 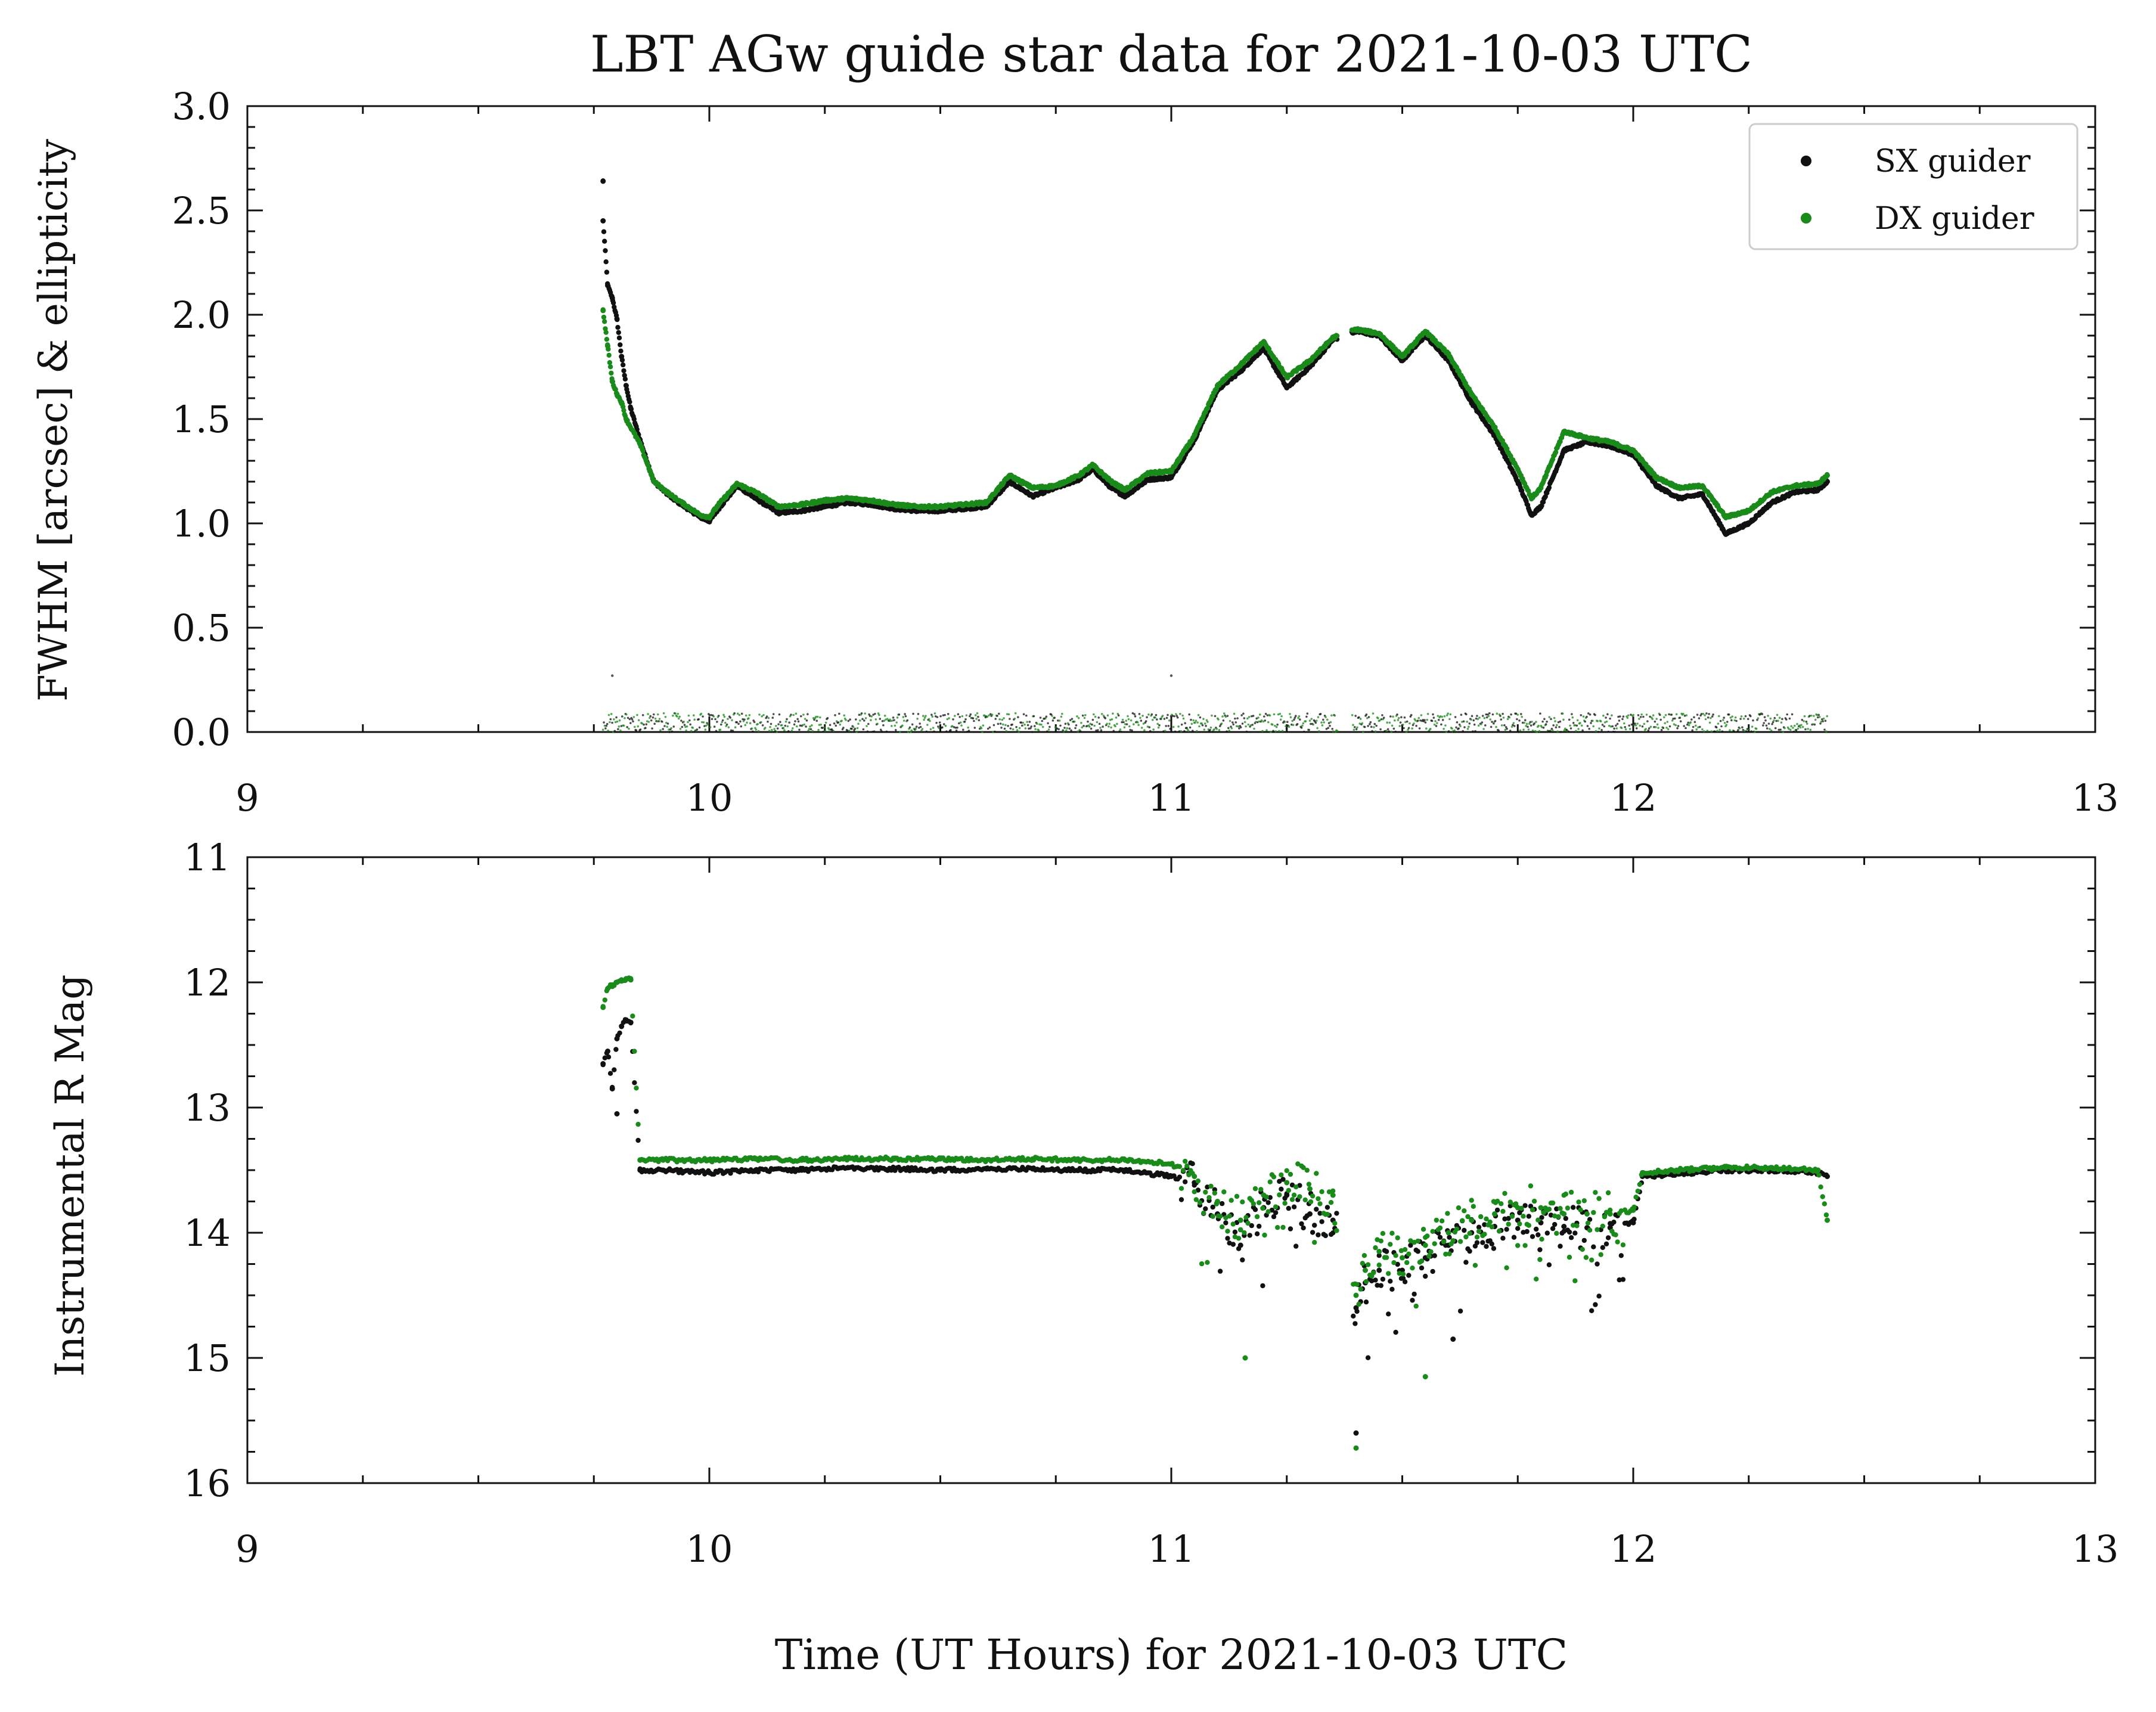 What do you see at coordinates (1954, 219) in the screenshot?
I see `legend-label: DX guider` at bounding box center [1954, 219].